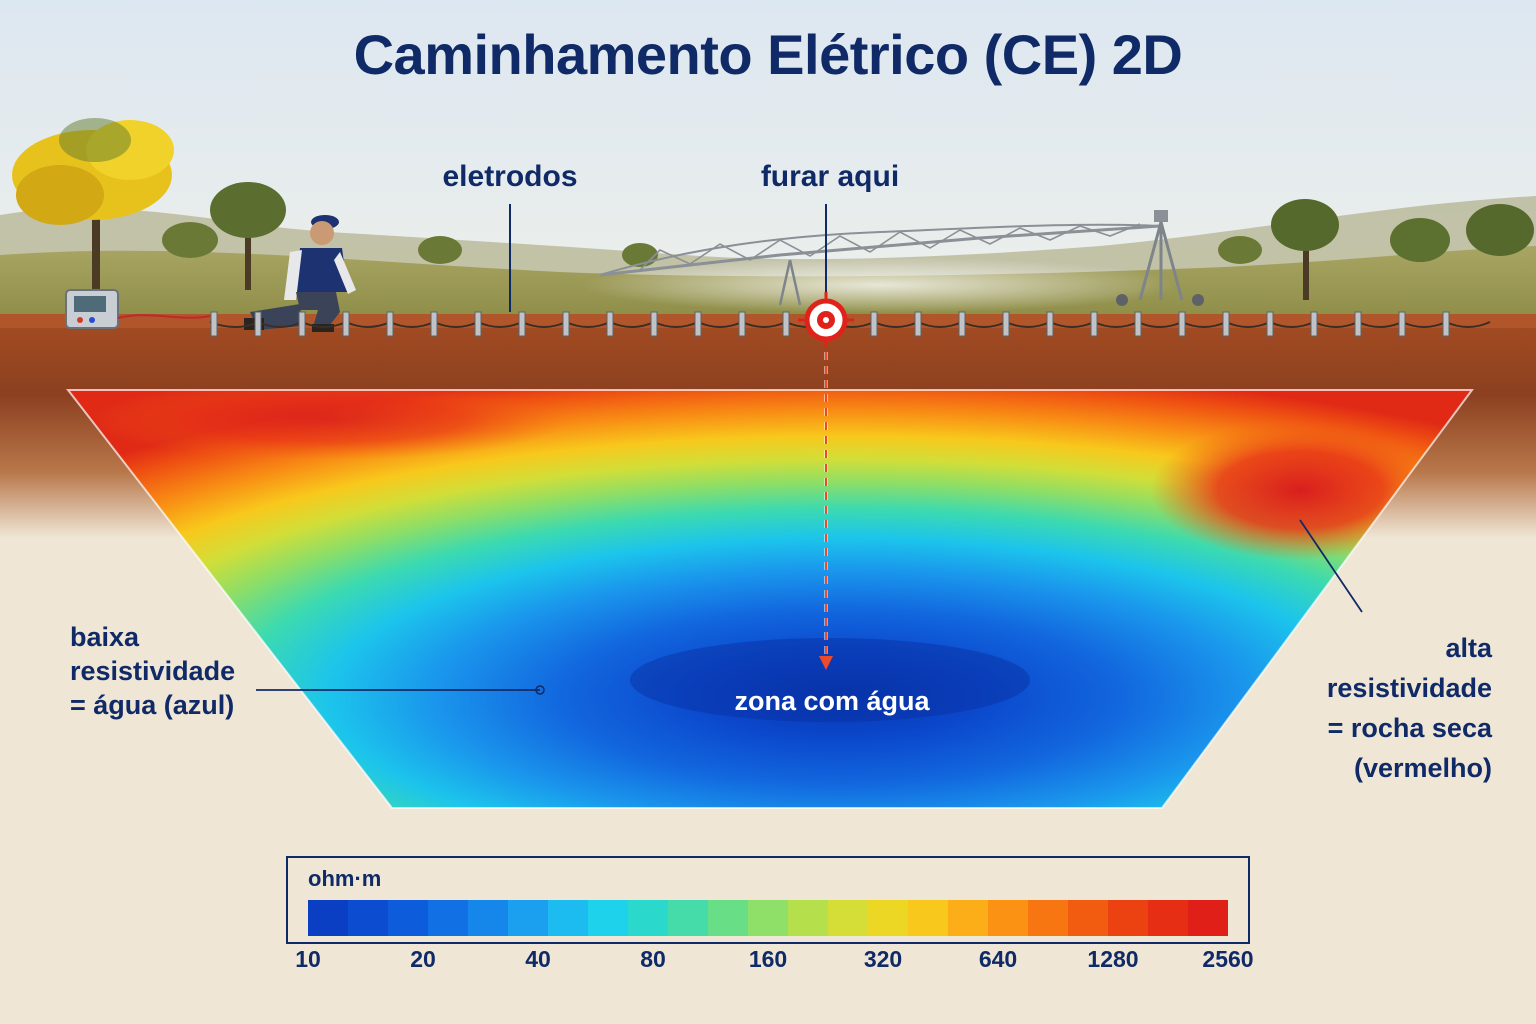  I want to click on color-scale-tick: 20, so click(423, 959).